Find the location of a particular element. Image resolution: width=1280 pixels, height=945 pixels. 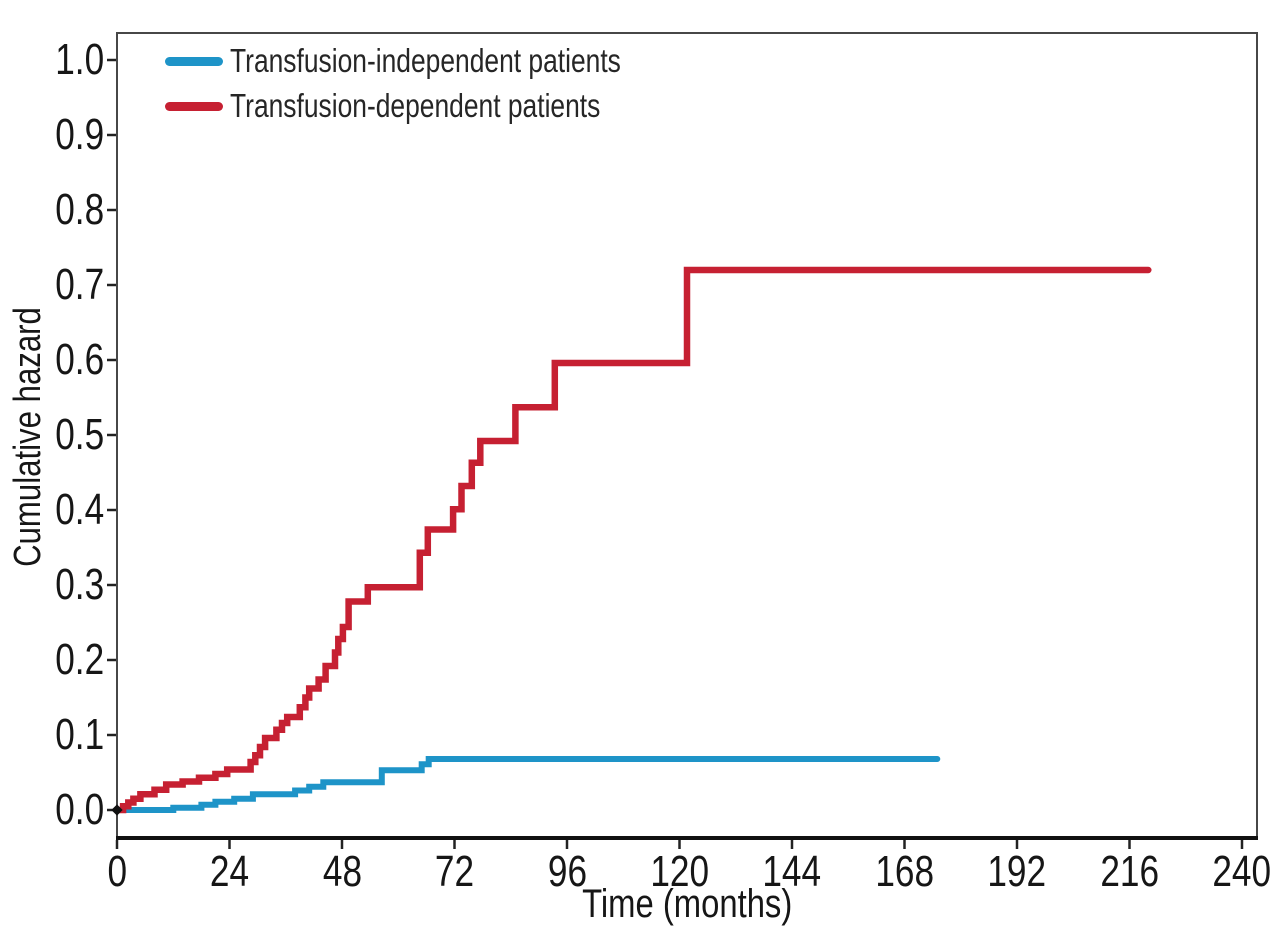

legend-label: Transfusion-independent patients is located at coordinates (474, 61).